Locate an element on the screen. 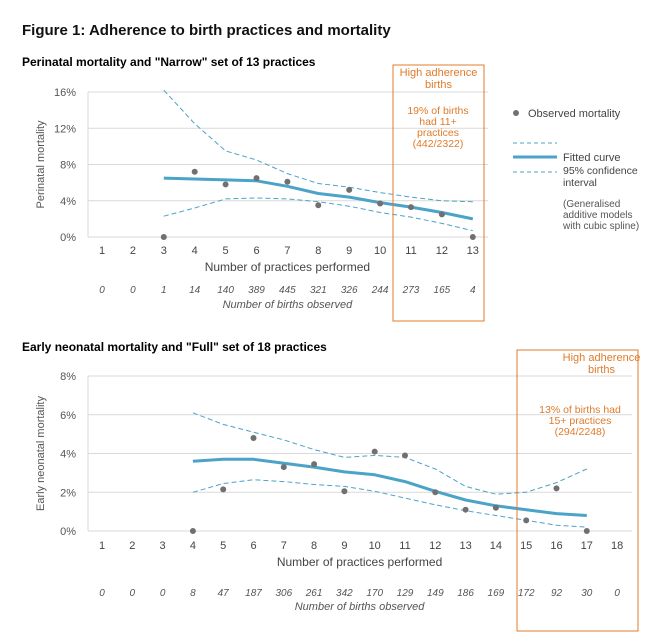 The height and width of the screenshot is (632, 656). panel-2-xtick-label: 5 is located at coordinates (223, 546).